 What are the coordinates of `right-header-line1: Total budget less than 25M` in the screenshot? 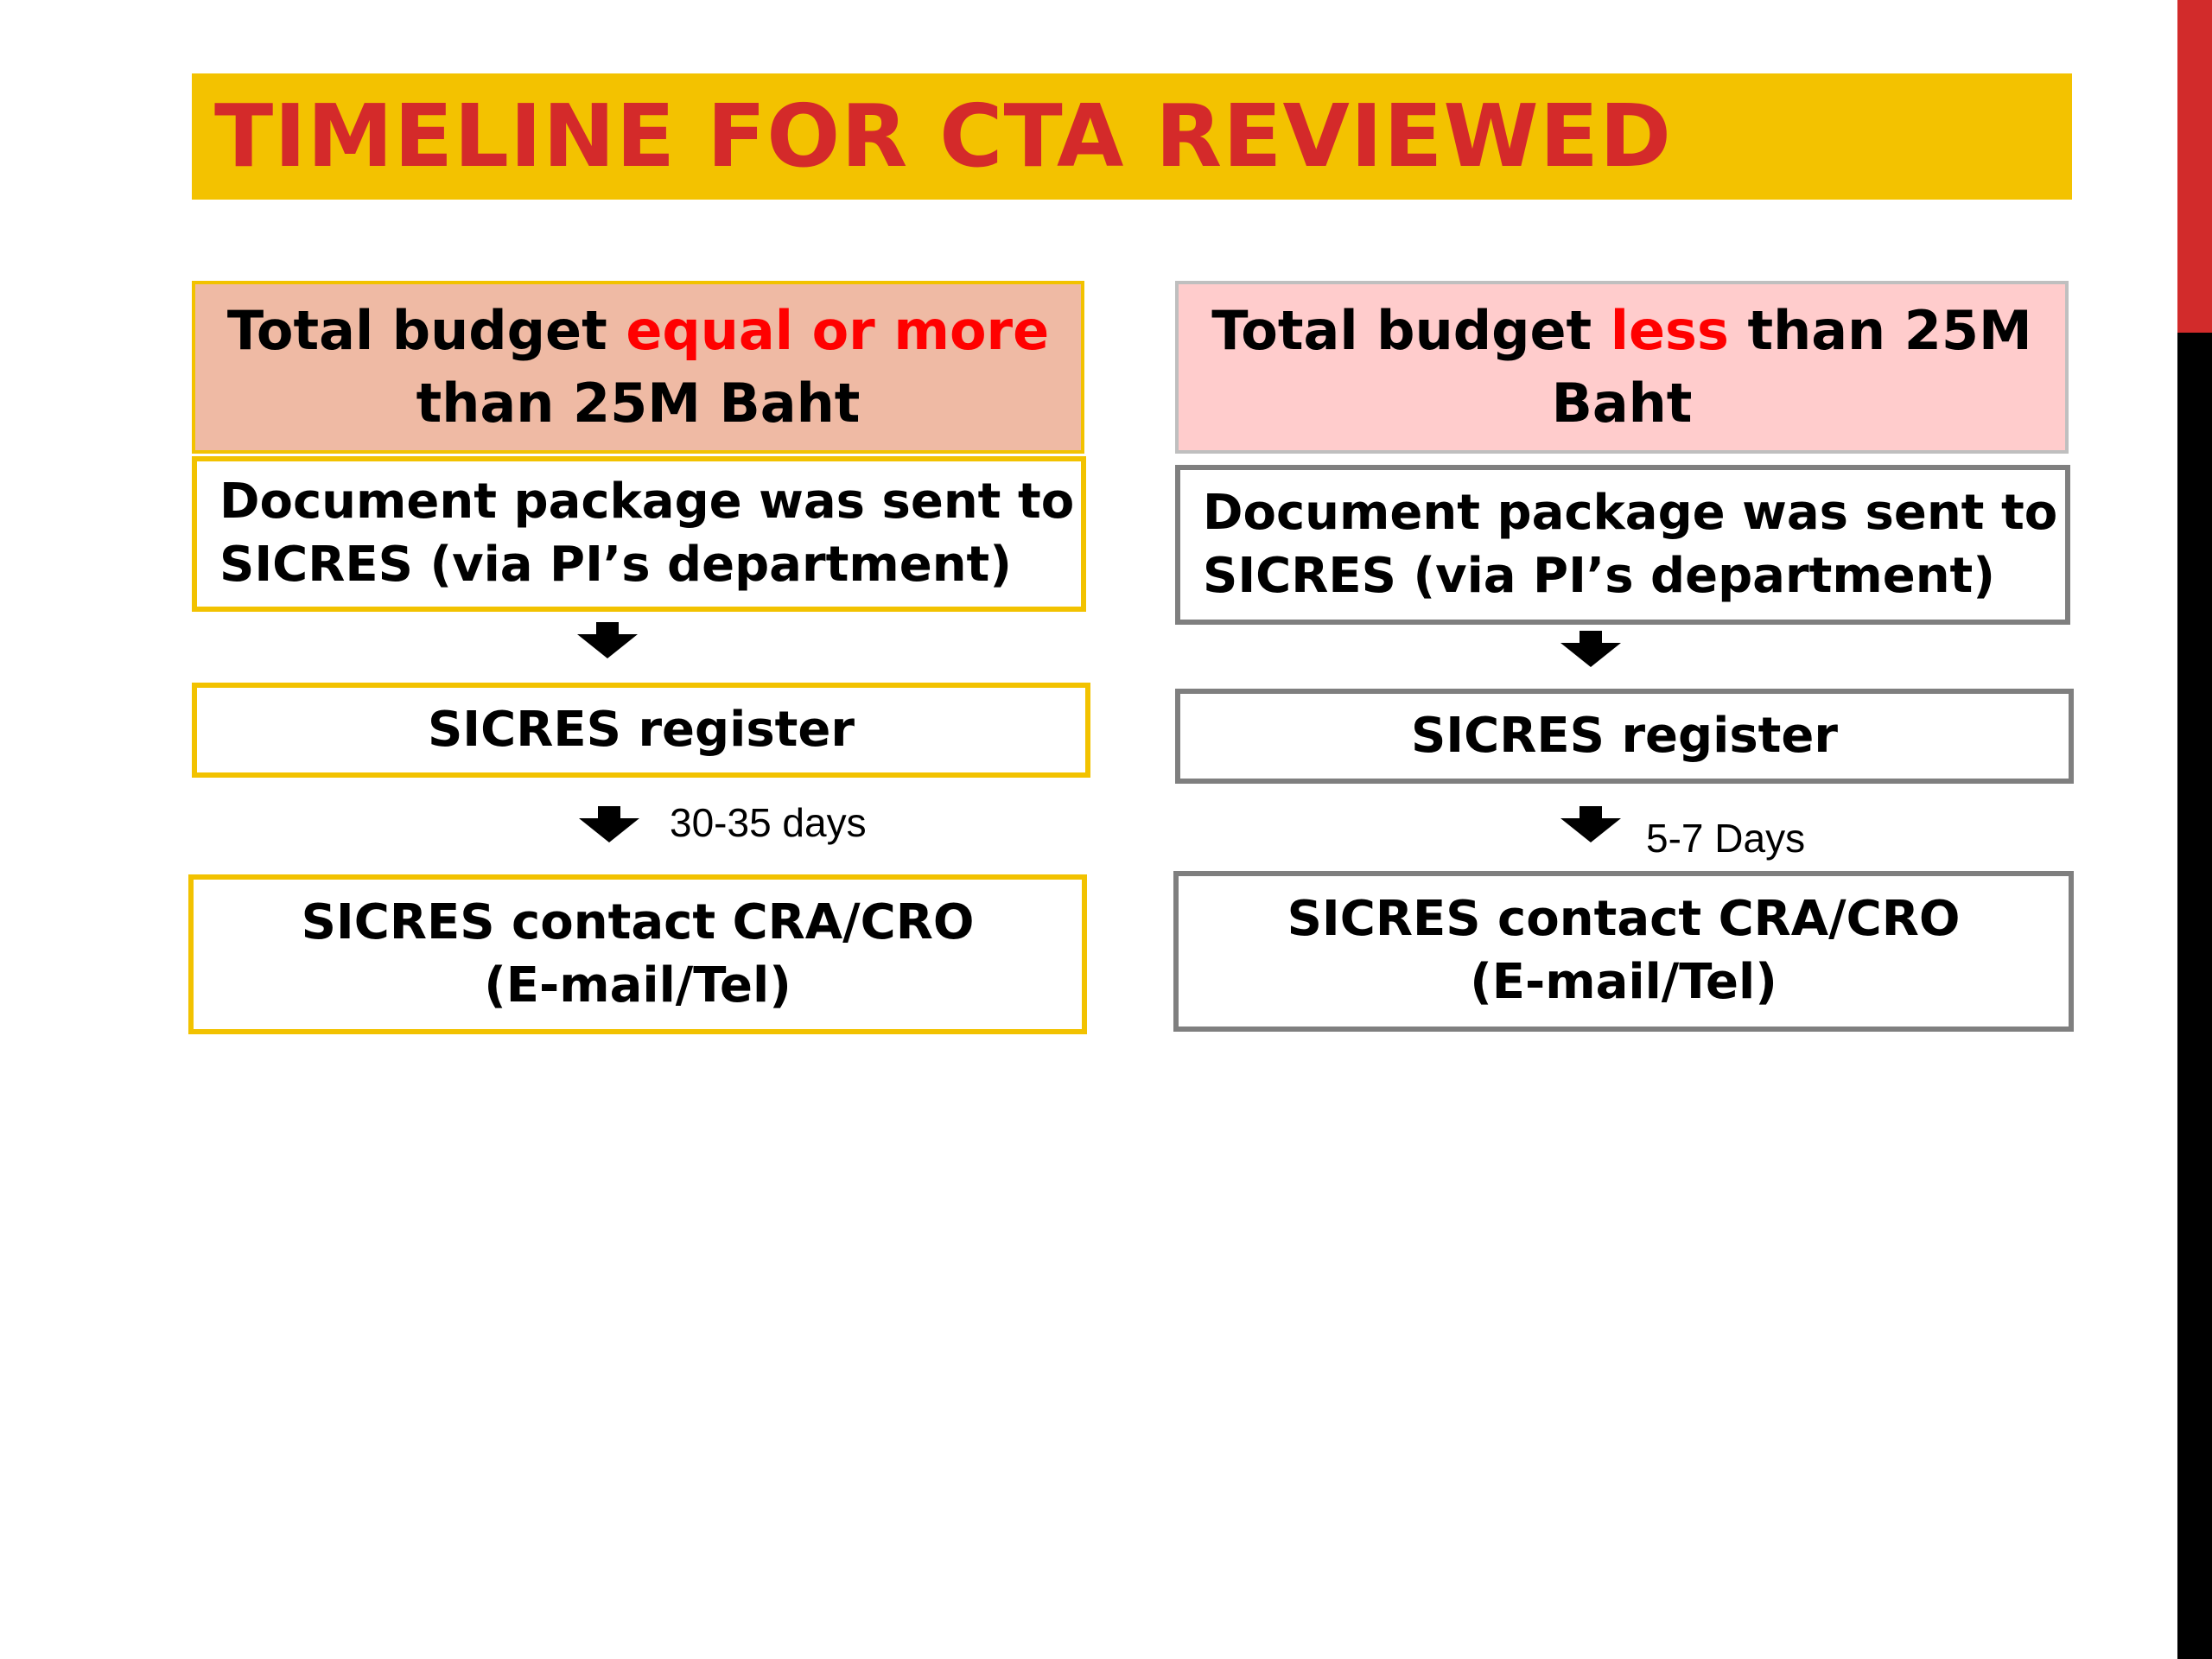 It's located at (1621, 331).